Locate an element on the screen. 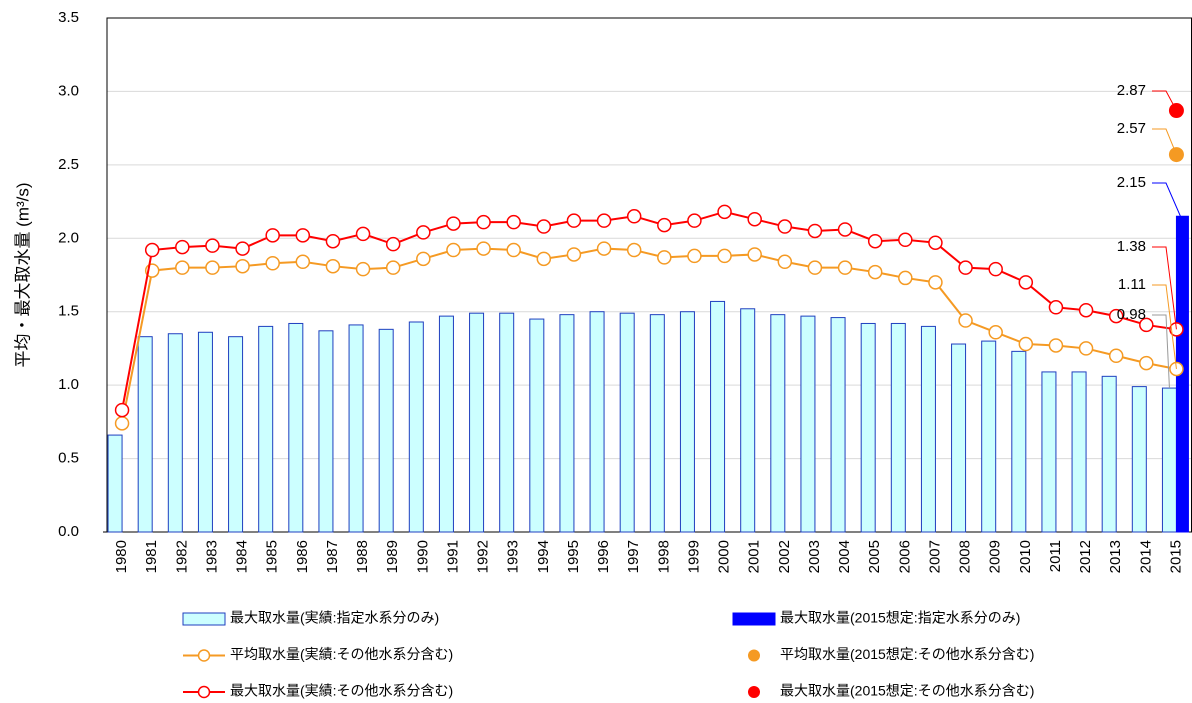  data-label: 2.57 is located at coordinates (1131, 128).